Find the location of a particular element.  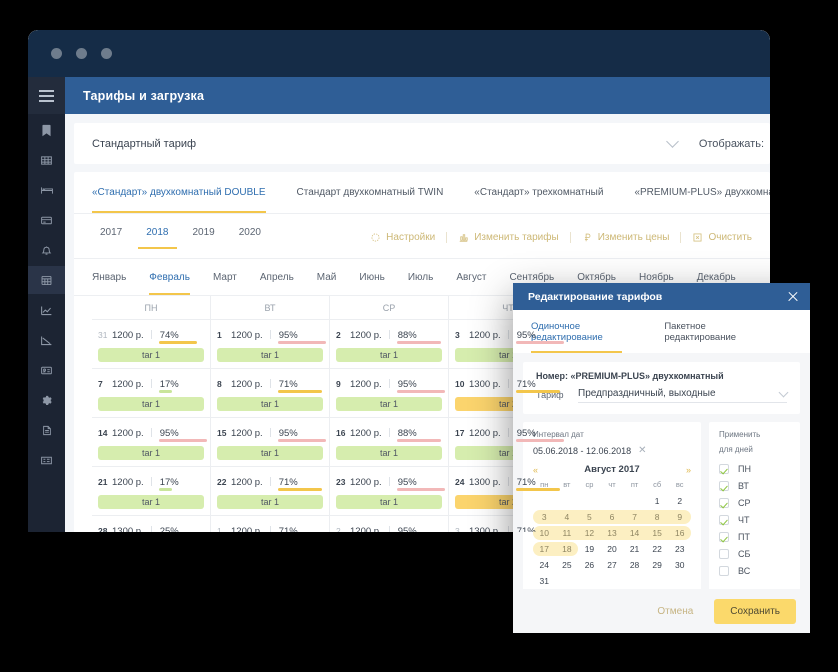

hamburger-menu-icon is located at coordinates (46, 95).